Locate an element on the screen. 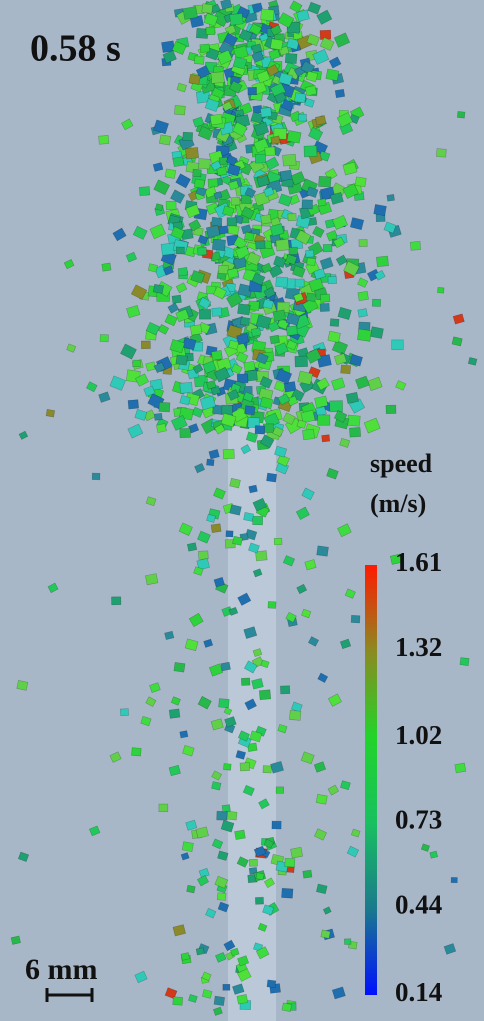 The width and height of the screenshot is (484, 1021). colorbar-tick-label: 0.14 is located at coordinates (418, 992).